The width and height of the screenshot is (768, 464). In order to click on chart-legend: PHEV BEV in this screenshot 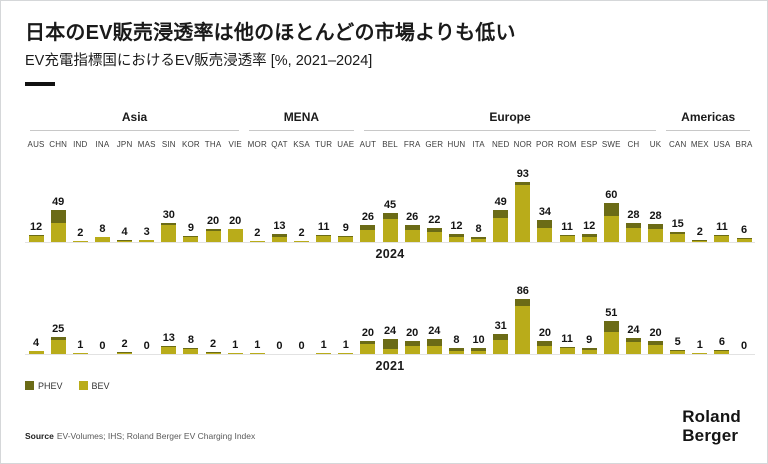, I will do `click(396, 386)`.